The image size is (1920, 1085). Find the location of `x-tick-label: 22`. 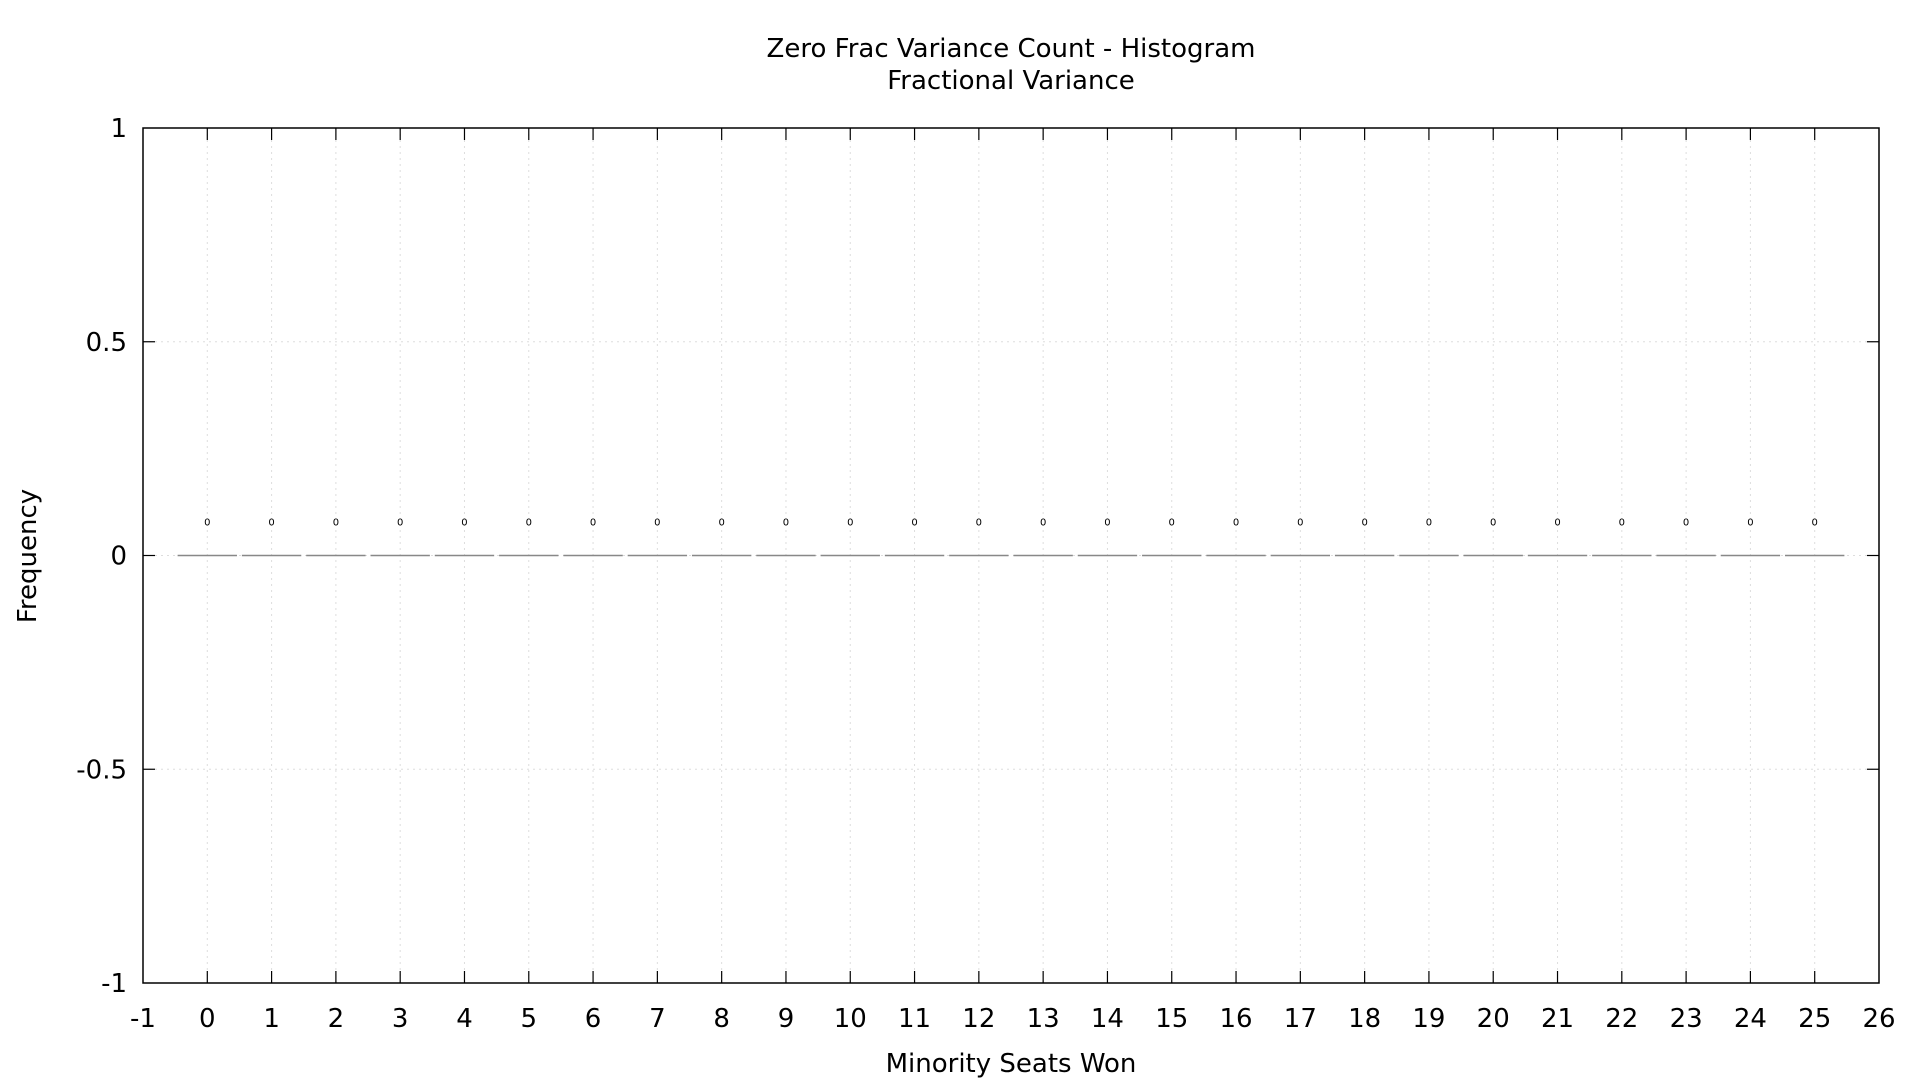

x-tick-label: 22 is located at coordinates (1621, 1019).